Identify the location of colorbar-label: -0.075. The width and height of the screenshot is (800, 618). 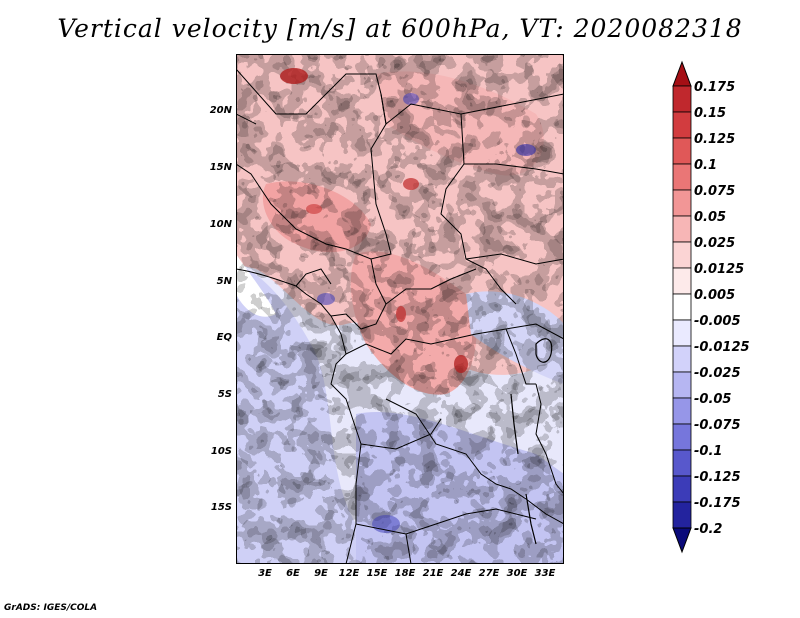
(717, 425).